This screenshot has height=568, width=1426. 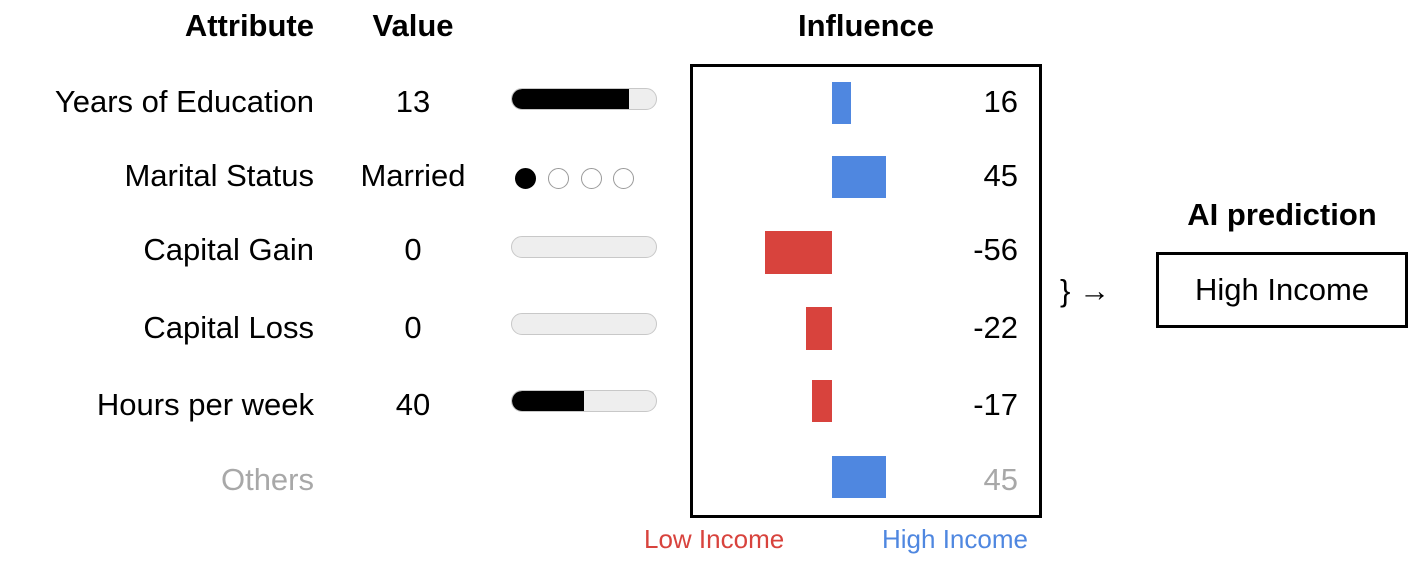 What do you see at coordinates (184, 101) in the screenshot?
I see `attribute-label-education: Years of Education` at bounding box center [184, 101].